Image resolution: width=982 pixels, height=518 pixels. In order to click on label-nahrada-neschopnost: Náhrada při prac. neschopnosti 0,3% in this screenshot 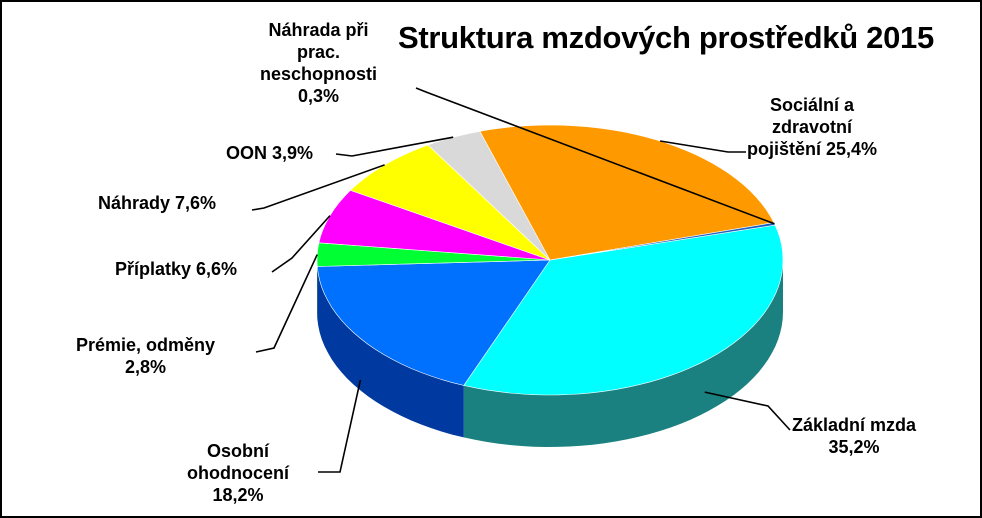, I will do `click(319, 63)`.